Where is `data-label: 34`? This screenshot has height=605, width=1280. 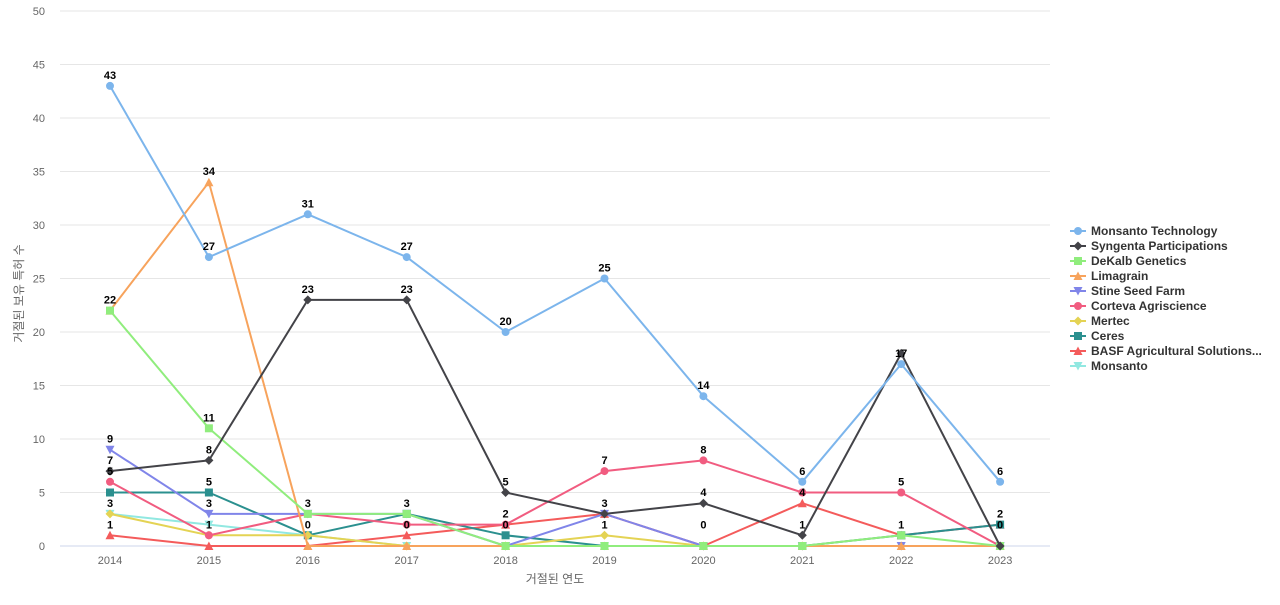
data-label: 34 is located at coordinates (209, 172).